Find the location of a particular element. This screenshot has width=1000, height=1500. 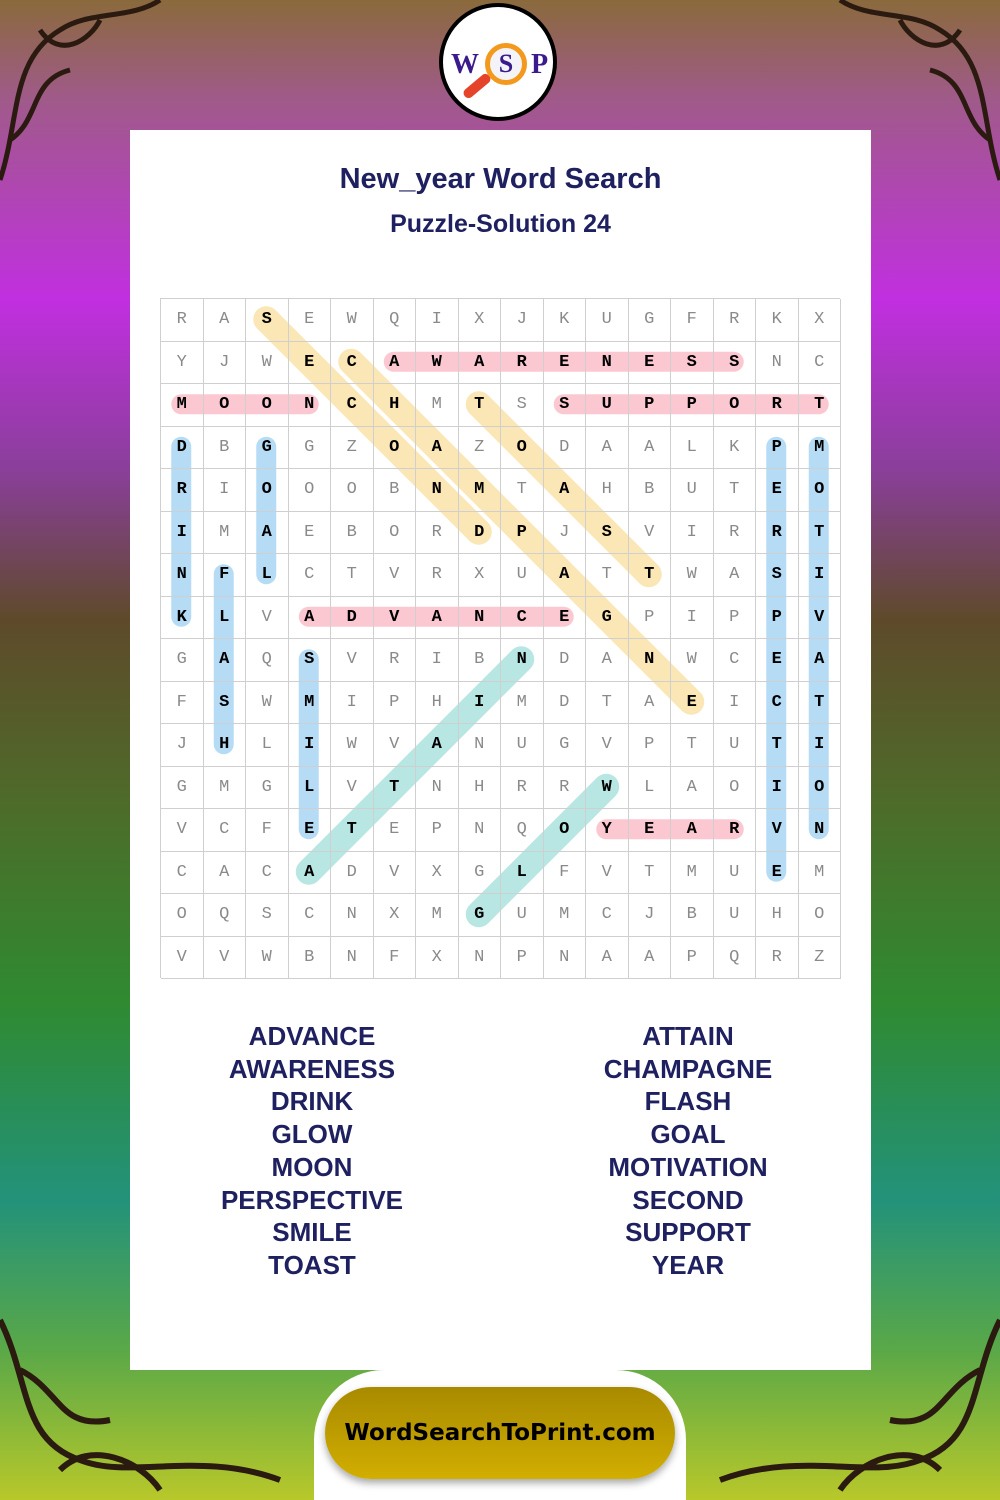

ornament-top-right is located at coordinates (919, 90).